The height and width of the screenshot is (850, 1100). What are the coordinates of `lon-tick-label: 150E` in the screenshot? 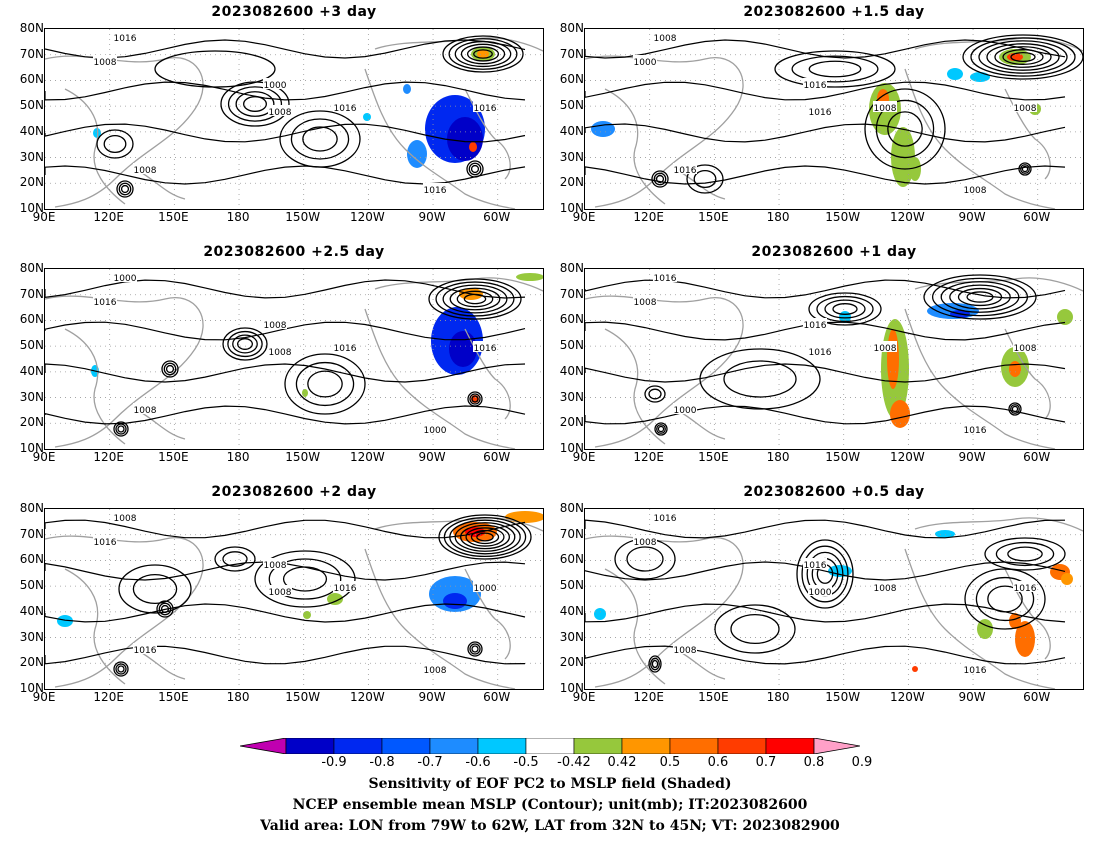 It's located at (713, 217).